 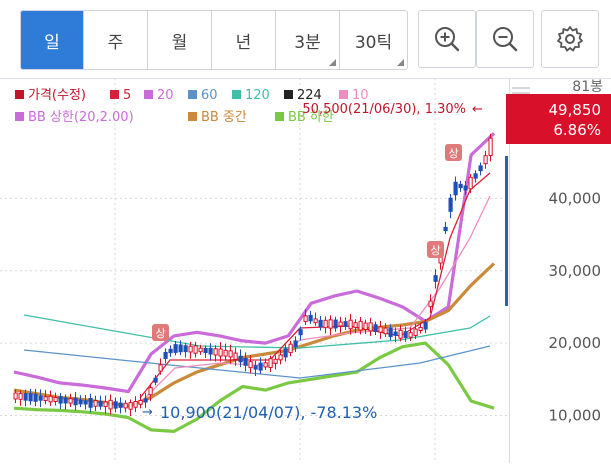 I want to click on period-tab-30tick: 30틱, so click(x=373, y=40).